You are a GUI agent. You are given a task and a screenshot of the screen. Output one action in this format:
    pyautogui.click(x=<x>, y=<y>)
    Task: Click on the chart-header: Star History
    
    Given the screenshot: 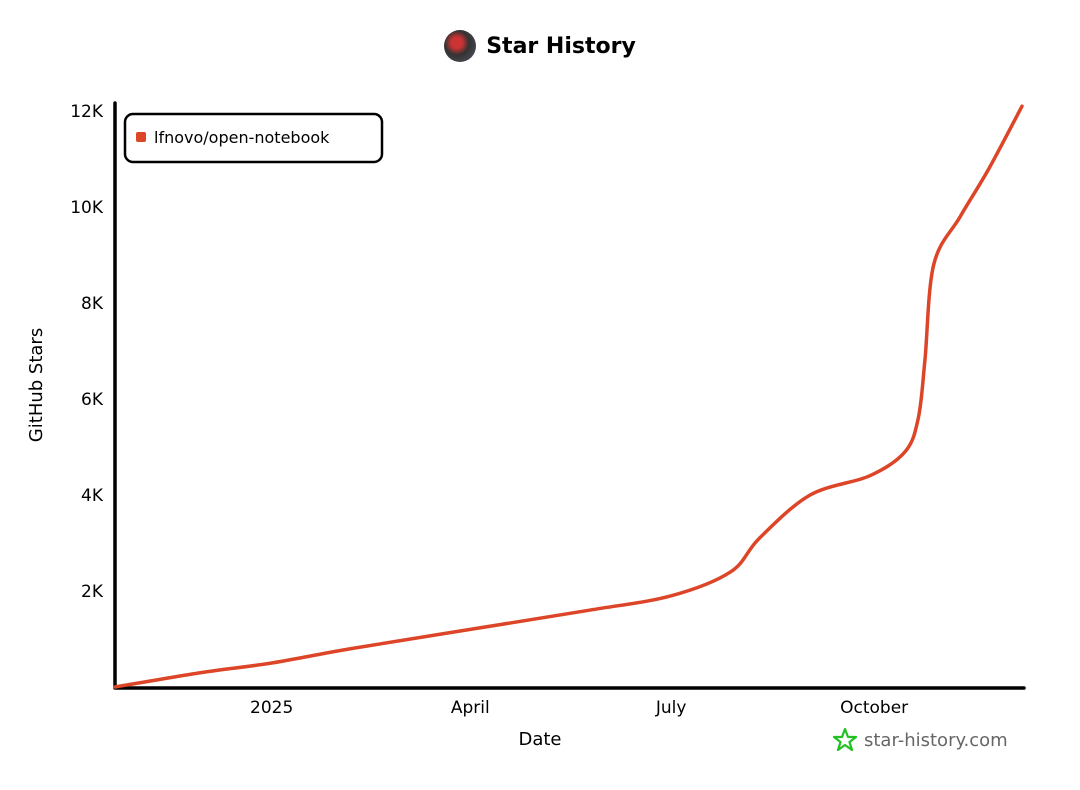 What is the action you would take?
    pyautogui.click(x=540, y=46)
    